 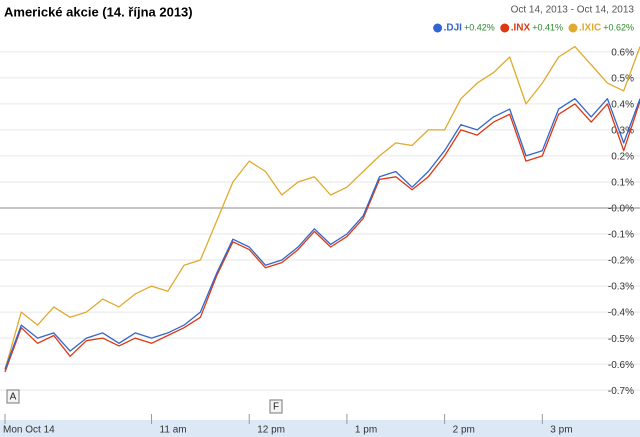 What do you see at coordinates (320, 428) in the screenshot?
I see `x-axis-band` at bounding box center [320, 428].